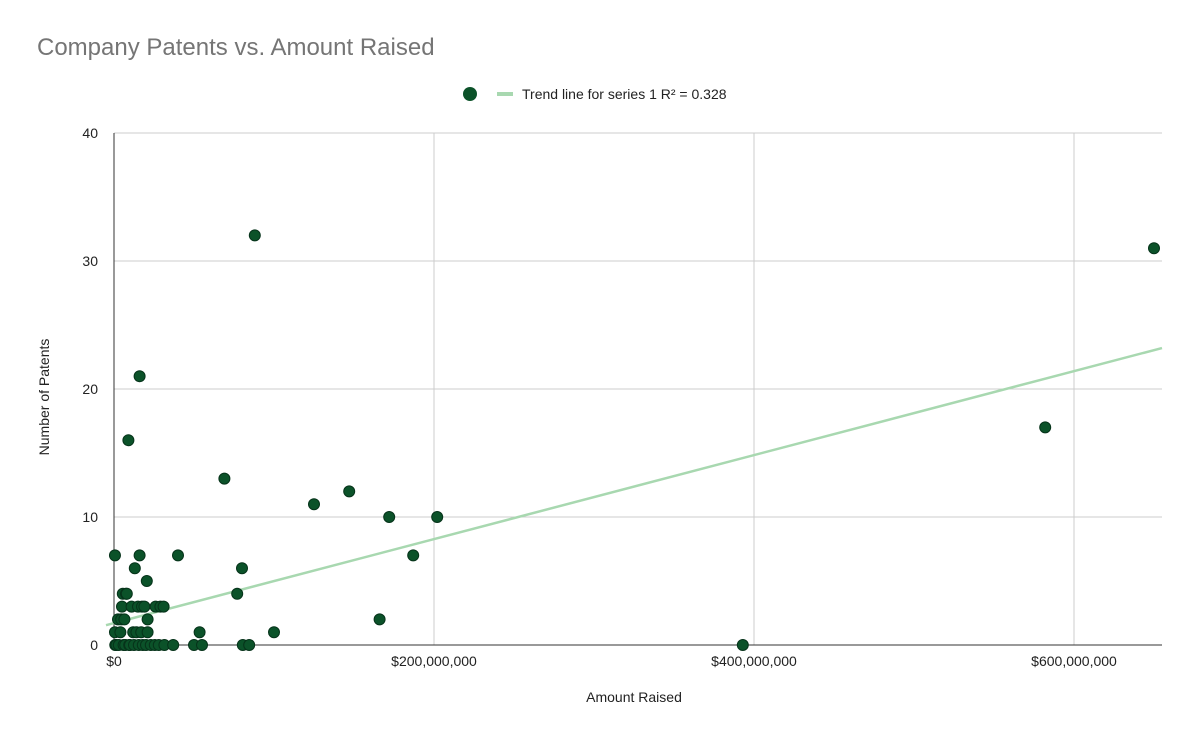  What do you see at coordinates (44, 397) in the screenshot?
I see `y-axis-title: Number of Patents` at bounding box center [44, 397].